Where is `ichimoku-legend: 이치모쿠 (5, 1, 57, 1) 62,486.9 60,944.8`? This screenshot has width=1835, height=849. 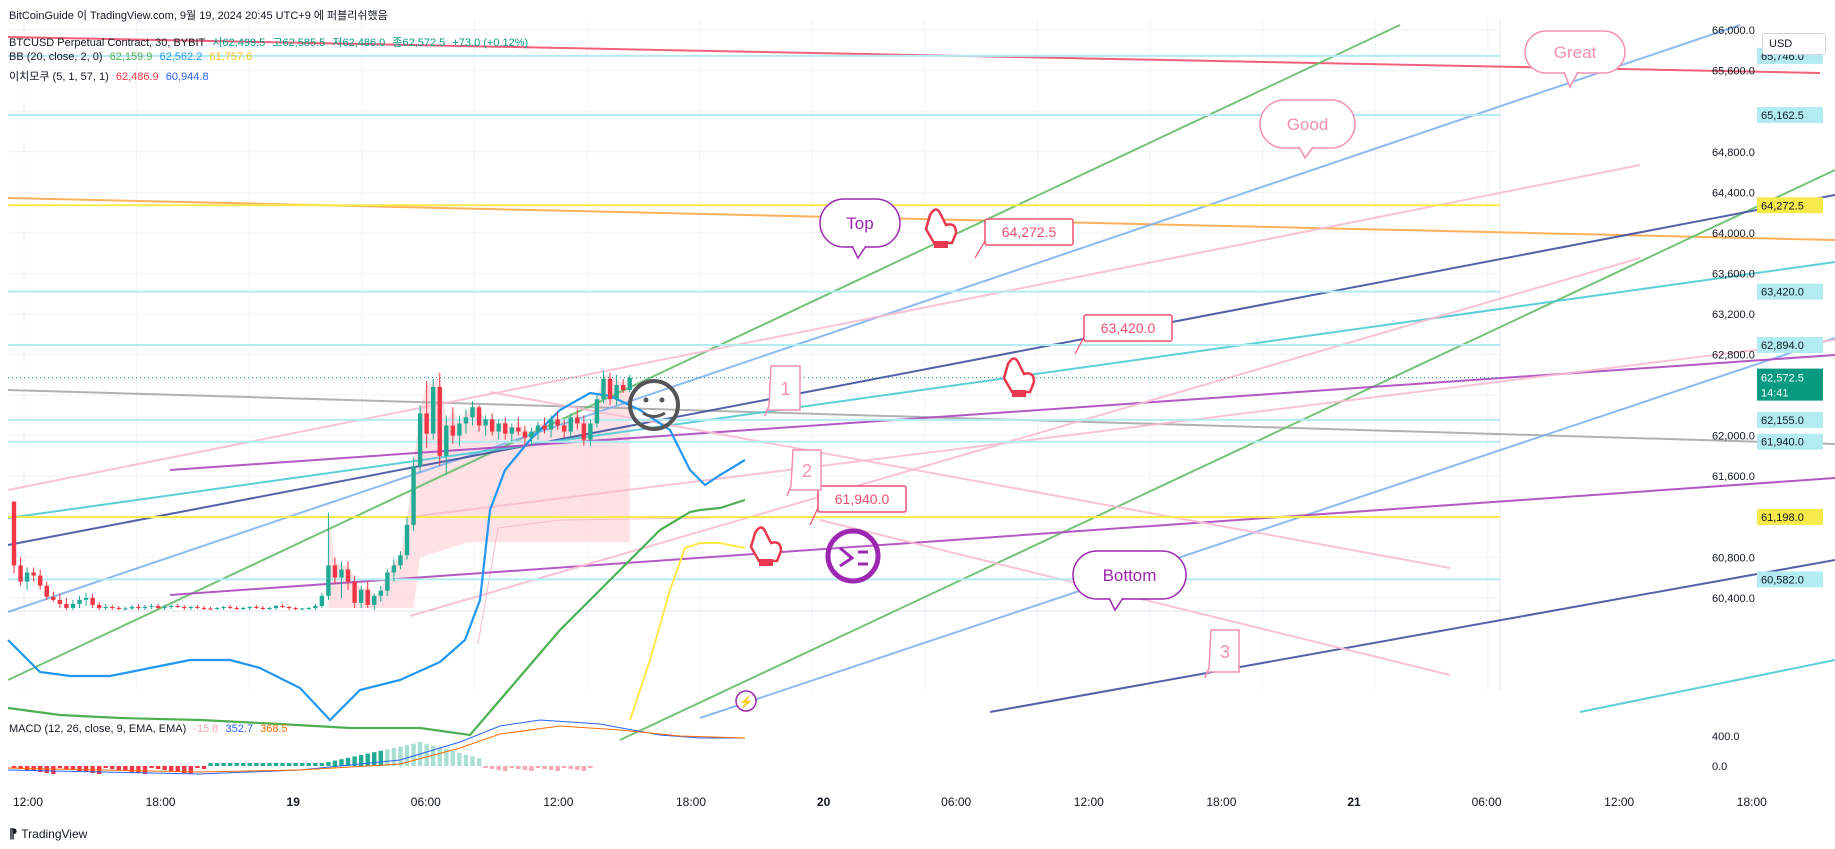 ichimoku-legend: 이치모쿠 (5, 1, 57, 1) 62,486.9 60,944.8 is located at coordinates (111, 76).